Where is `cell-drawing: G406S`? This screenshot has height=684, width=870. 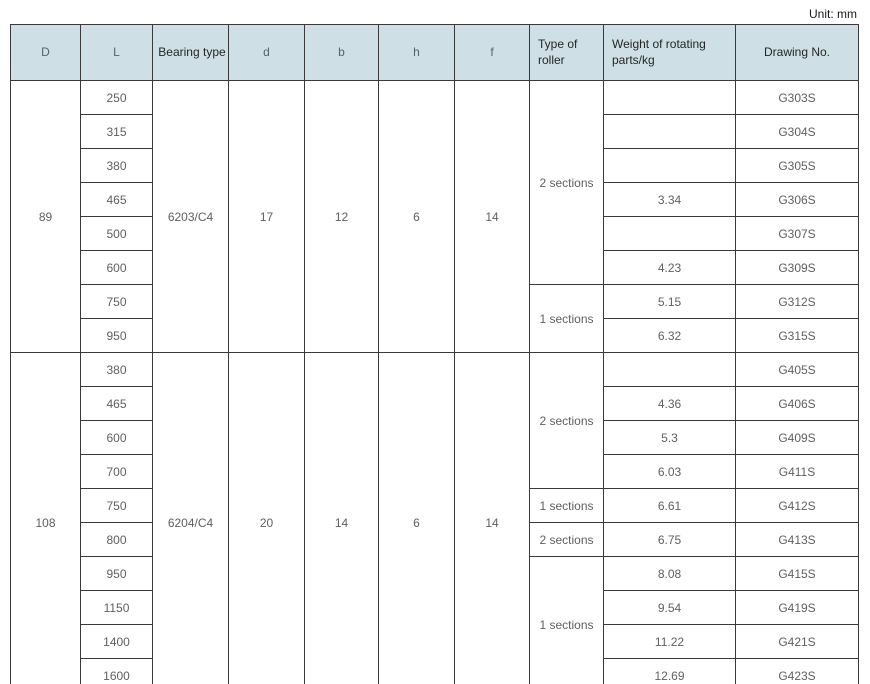
cell-drawing: G406S is located at coordinates (797, 403).